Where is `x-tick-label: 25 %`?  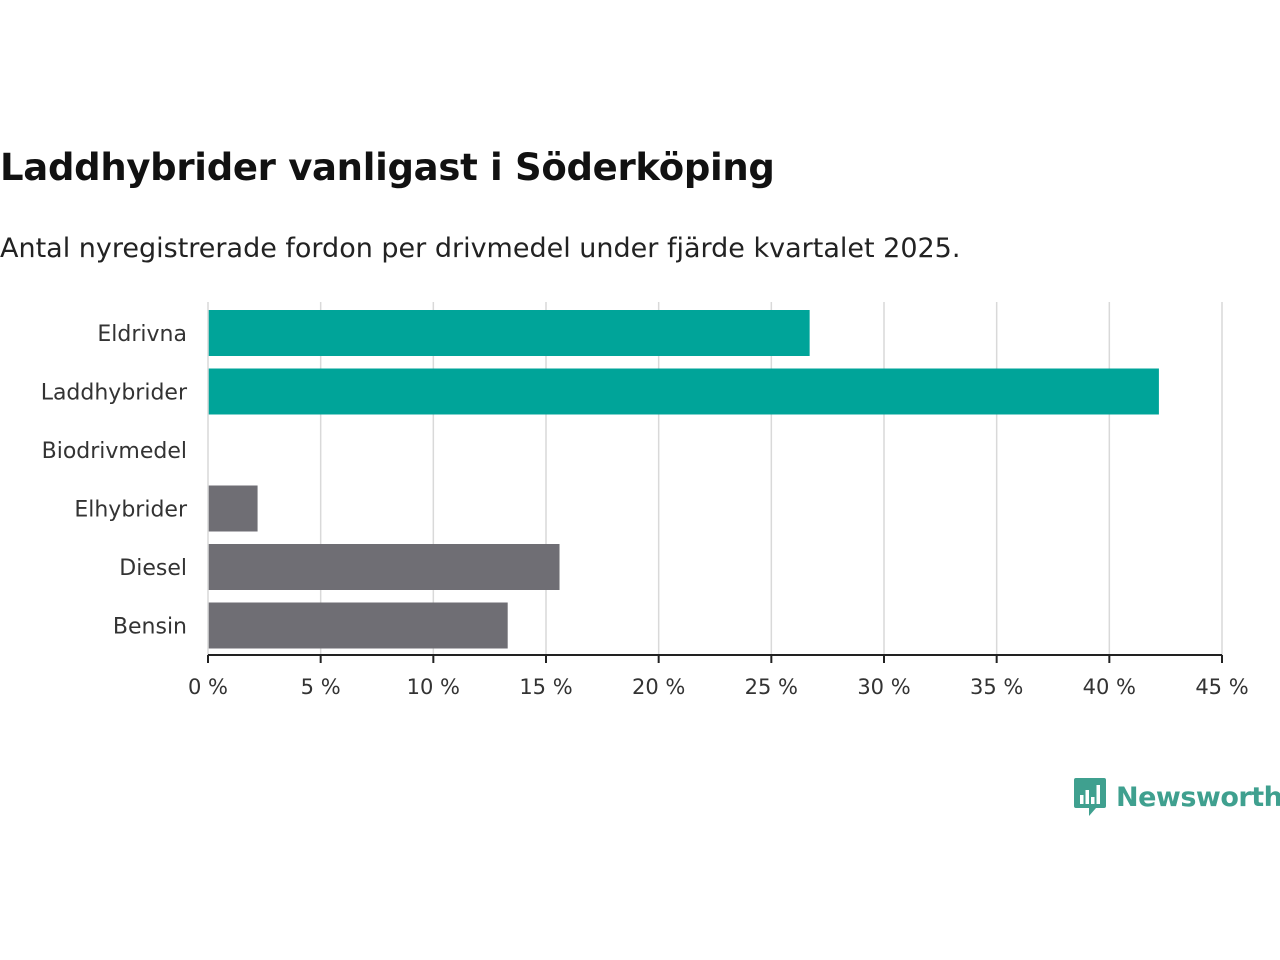
x-tick-label: 25 % is located at coordinates (771, 687).